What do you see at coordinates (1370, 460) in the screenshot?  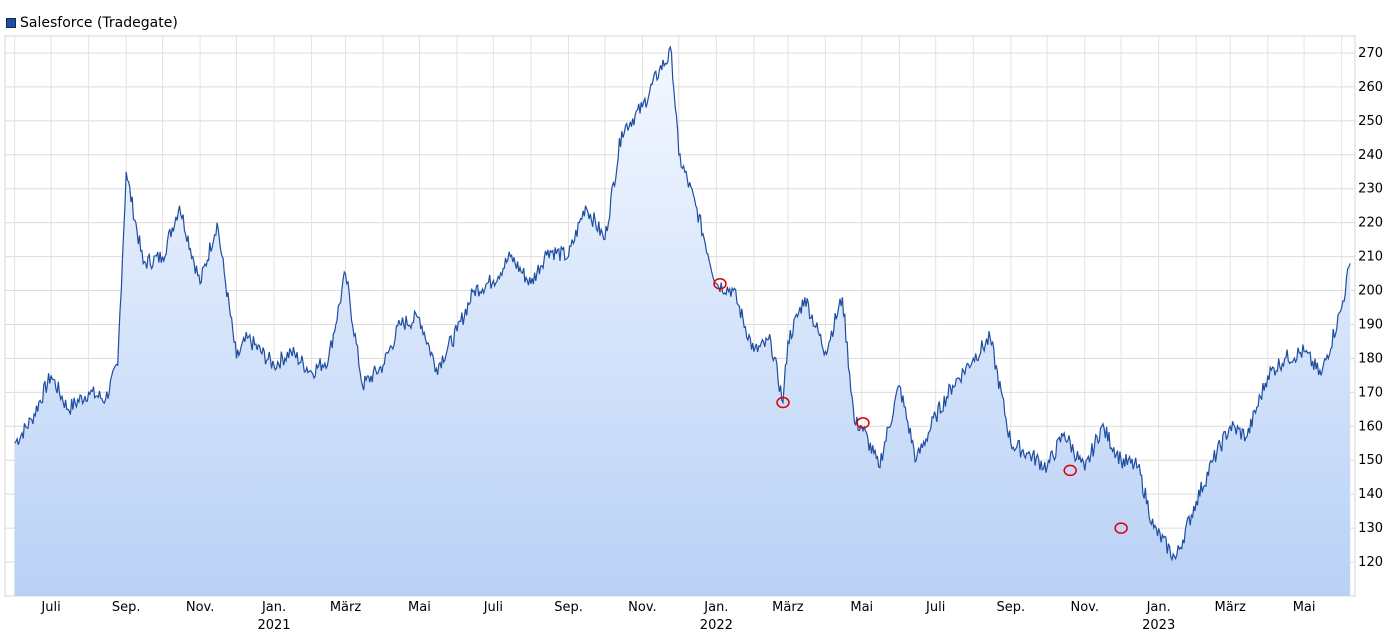 I see `y-tick-label: 150` at bounding box center [1370, 460].